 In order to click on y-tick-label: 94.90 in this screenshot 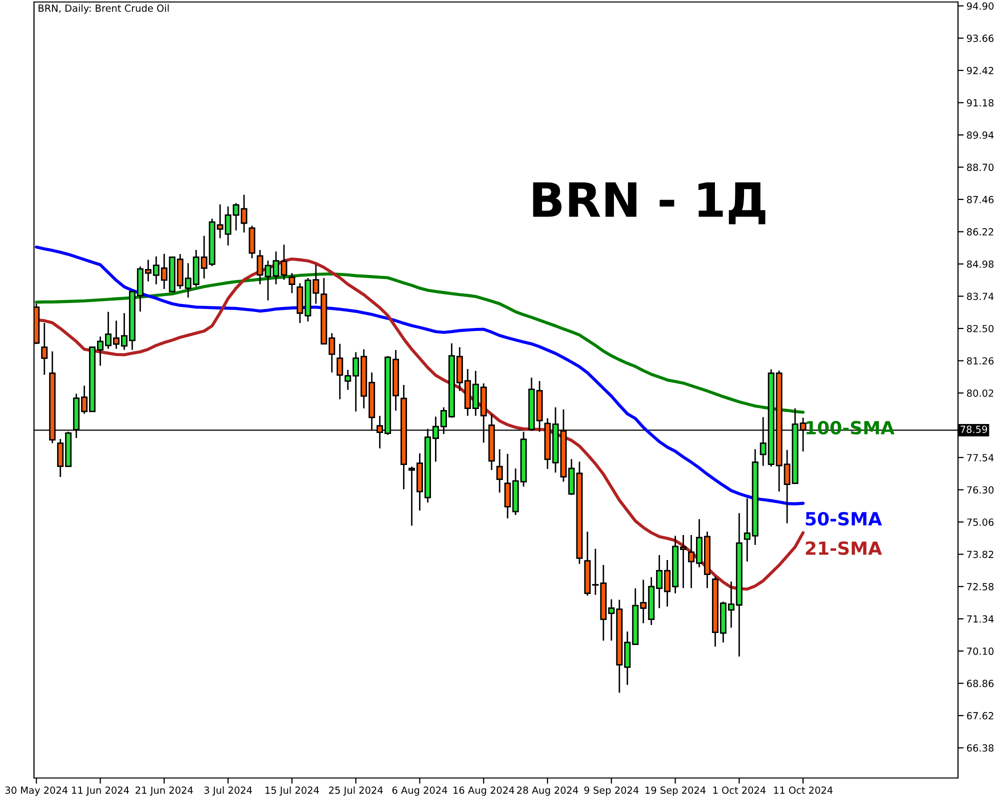, I will do `click(980, 6)`.